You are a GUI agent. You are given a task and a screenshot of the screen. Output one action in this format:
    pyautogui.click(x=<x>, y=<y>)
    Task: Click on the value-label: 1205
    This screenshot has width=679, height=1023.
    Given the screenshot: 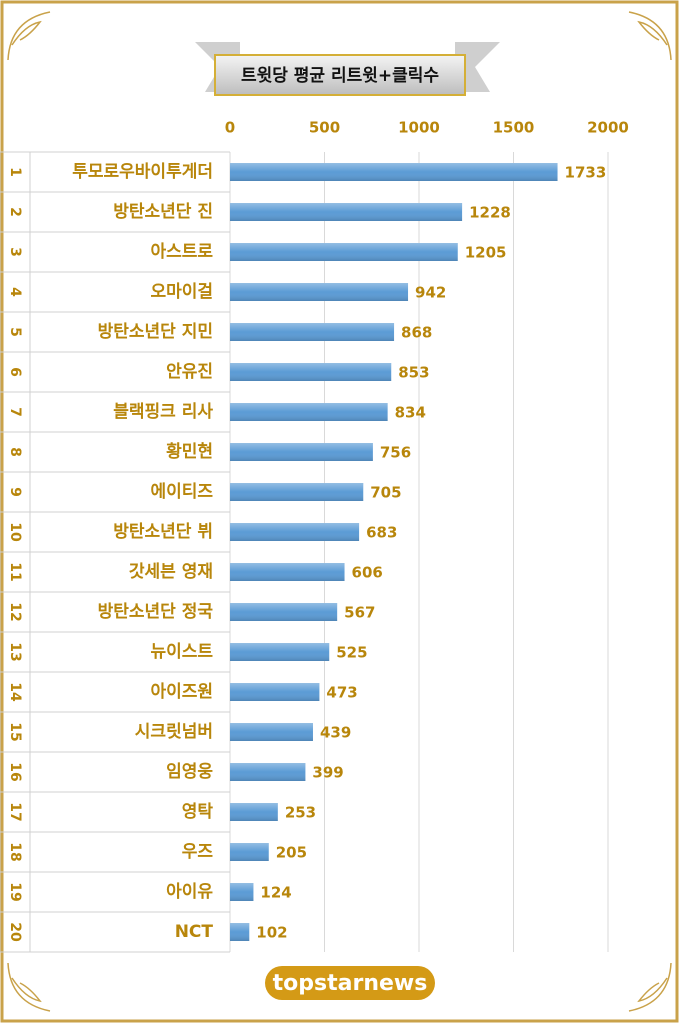 What is the action you would take?
    pyautogui.click(x=486, y=253)
    